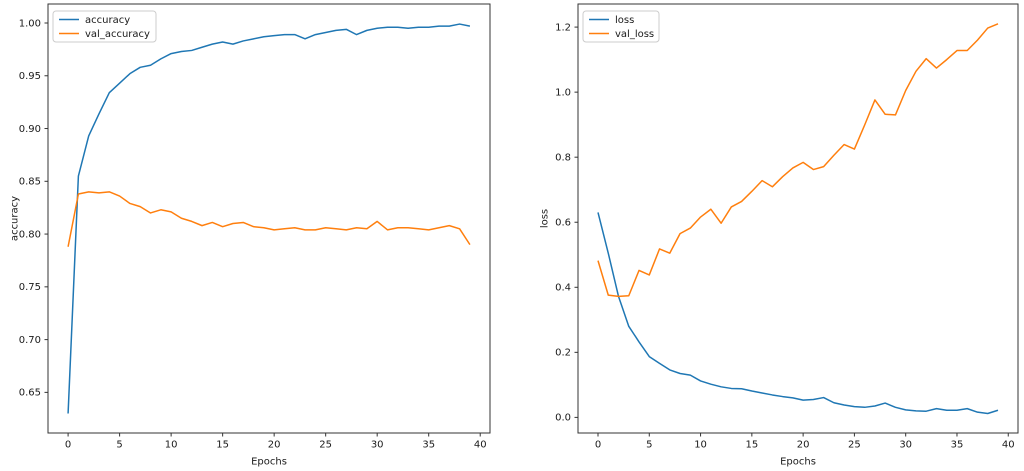 The height and width of the screenshot is (471, 1024). Describe the element at coordinates (563, 418) in the screenshot. I see `y-tick-label: 0.0` at that location.